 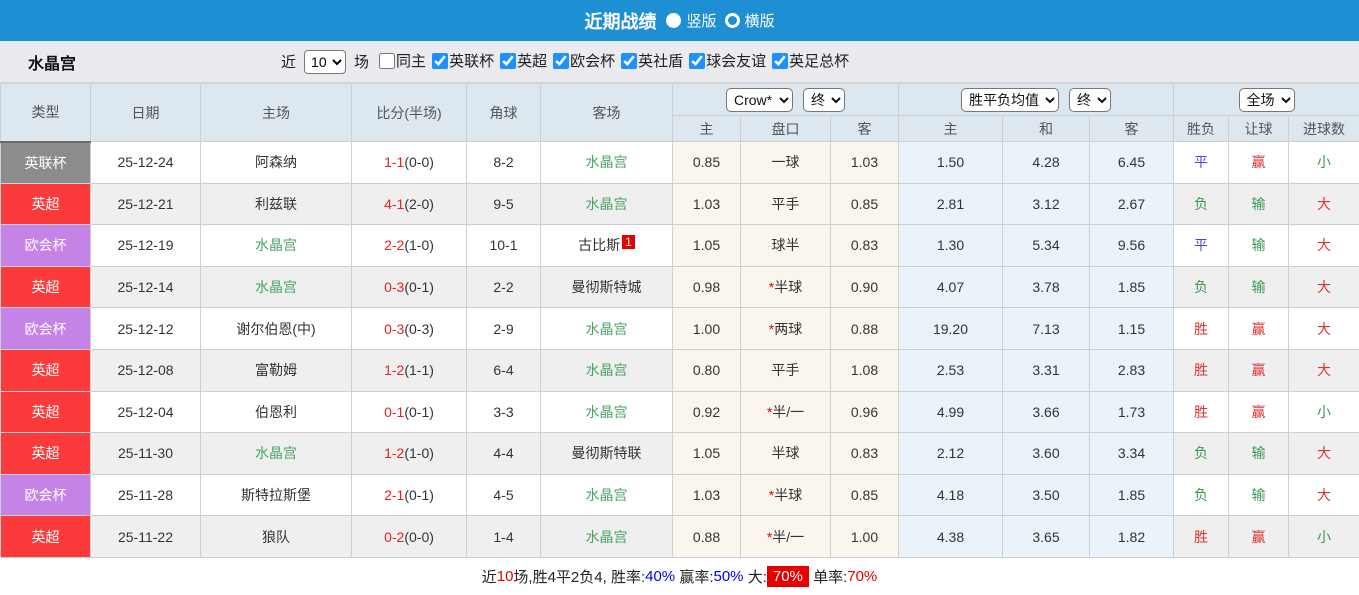 I want to click on asian-odds-home: 1.03, so click(x=706, y=495).